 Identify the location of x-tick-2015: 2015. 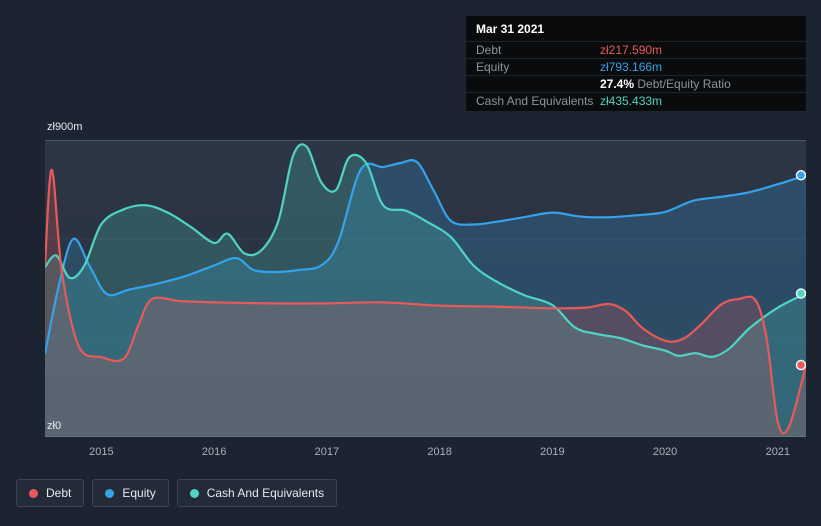
(101, 452).